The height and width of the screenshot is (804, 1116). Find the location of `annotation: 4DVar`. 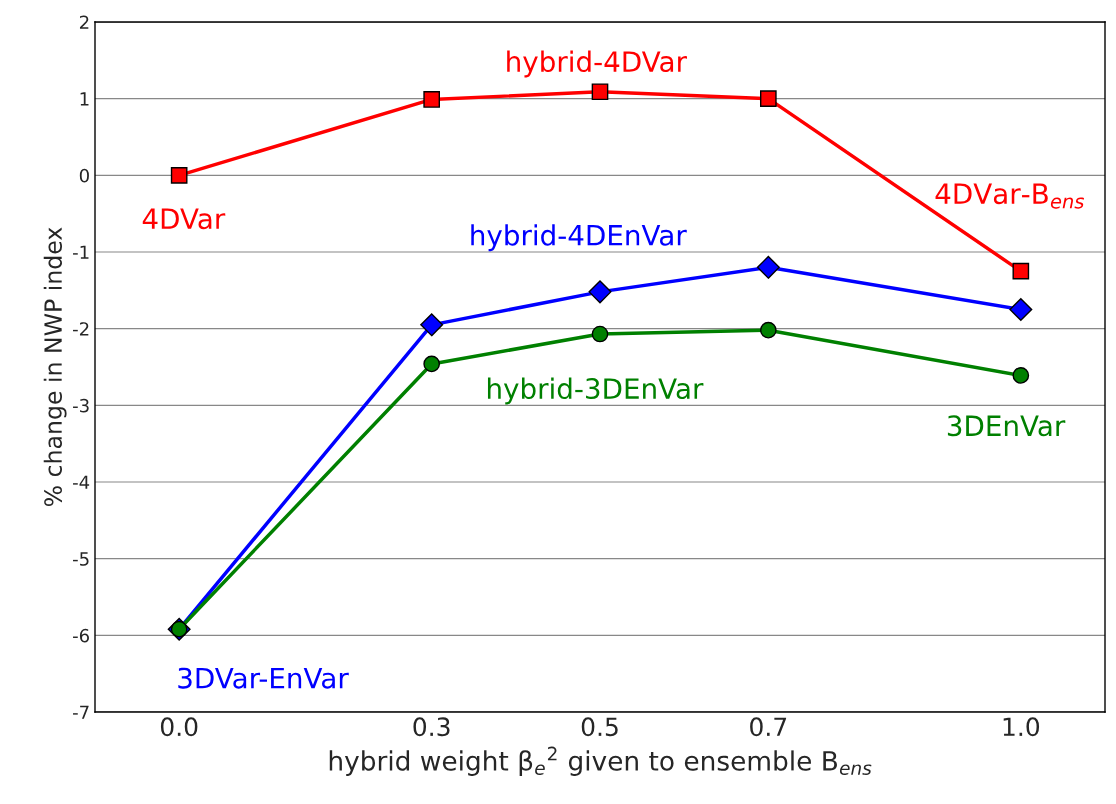

annotation: 4DVar is located at coordinates (184, 219).